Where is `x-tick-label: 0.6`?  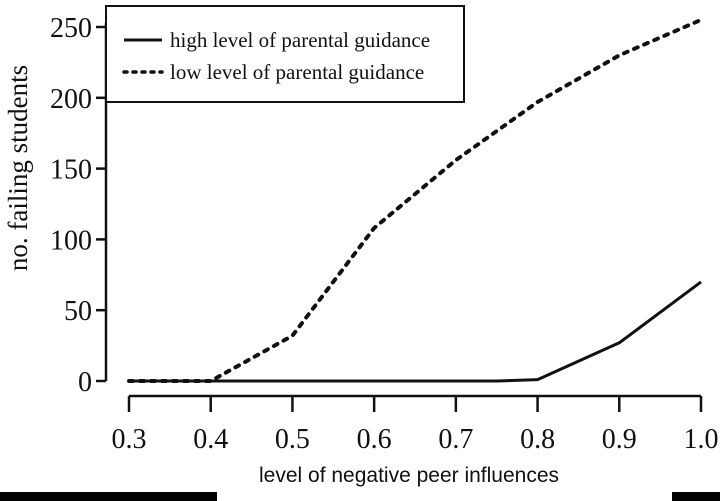
x-tick-label: 0.6 is located at coordinates (374, 439).